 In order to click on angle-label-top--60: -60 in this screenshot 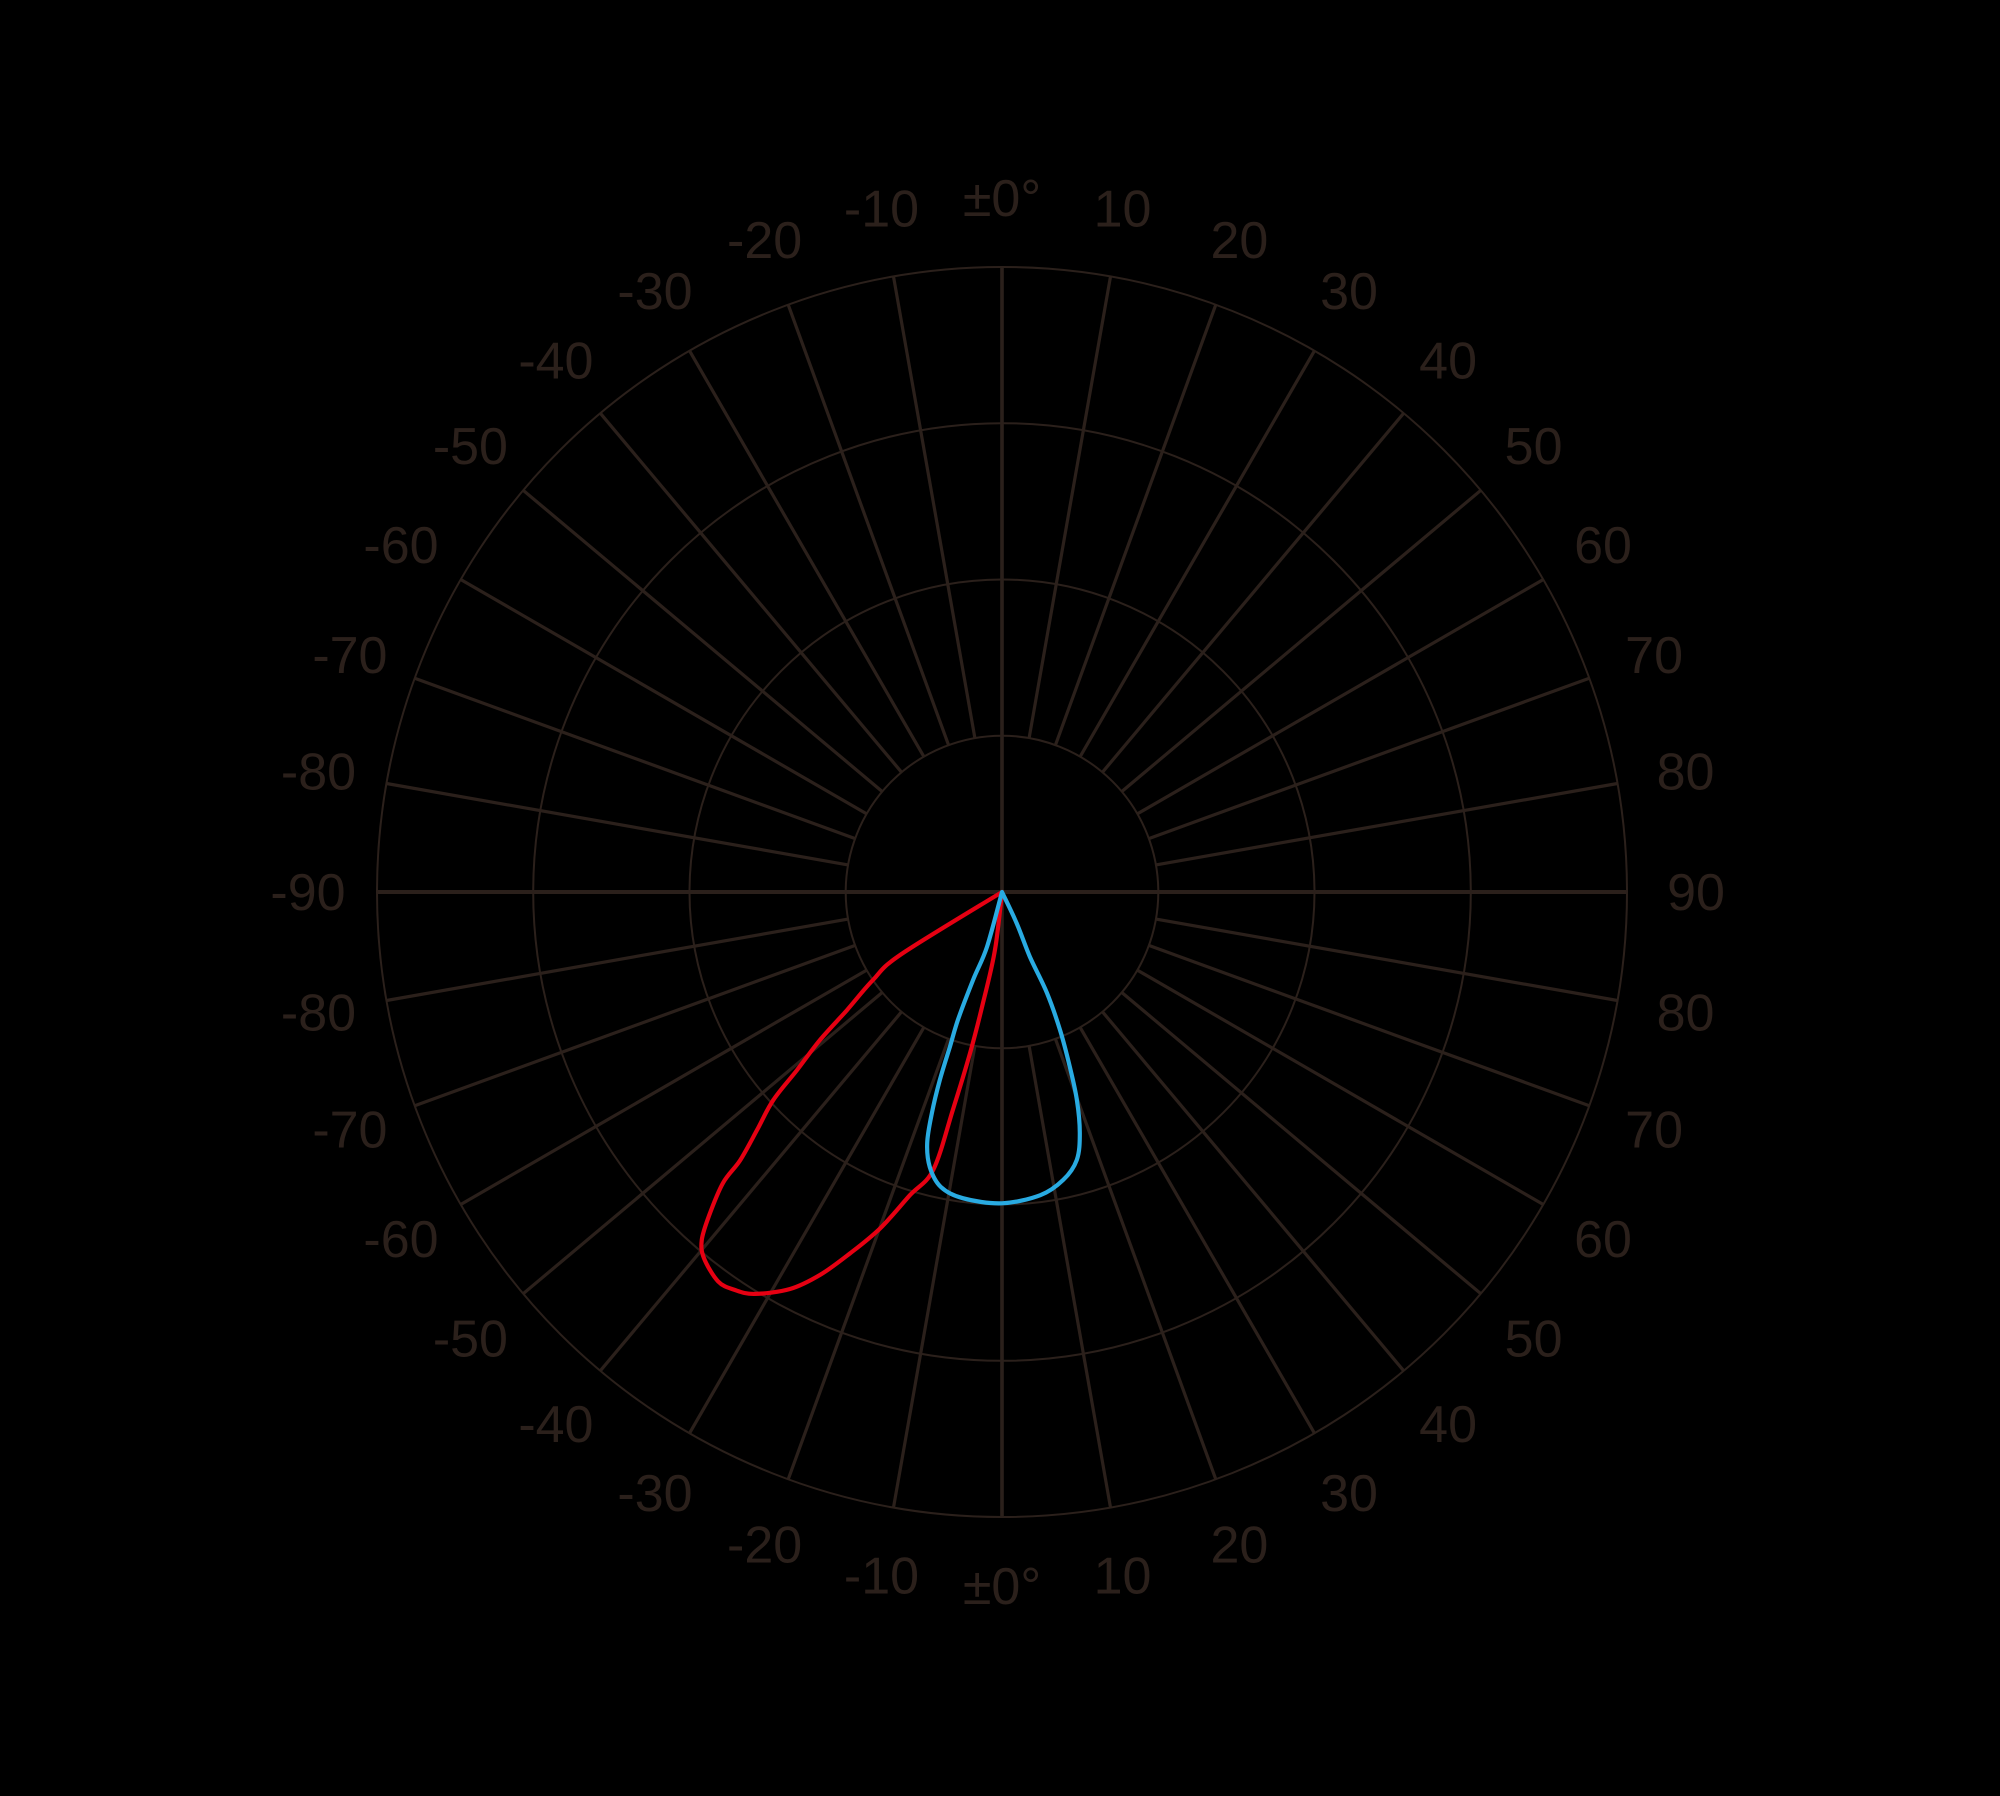, I will do `click(400, 546)`.